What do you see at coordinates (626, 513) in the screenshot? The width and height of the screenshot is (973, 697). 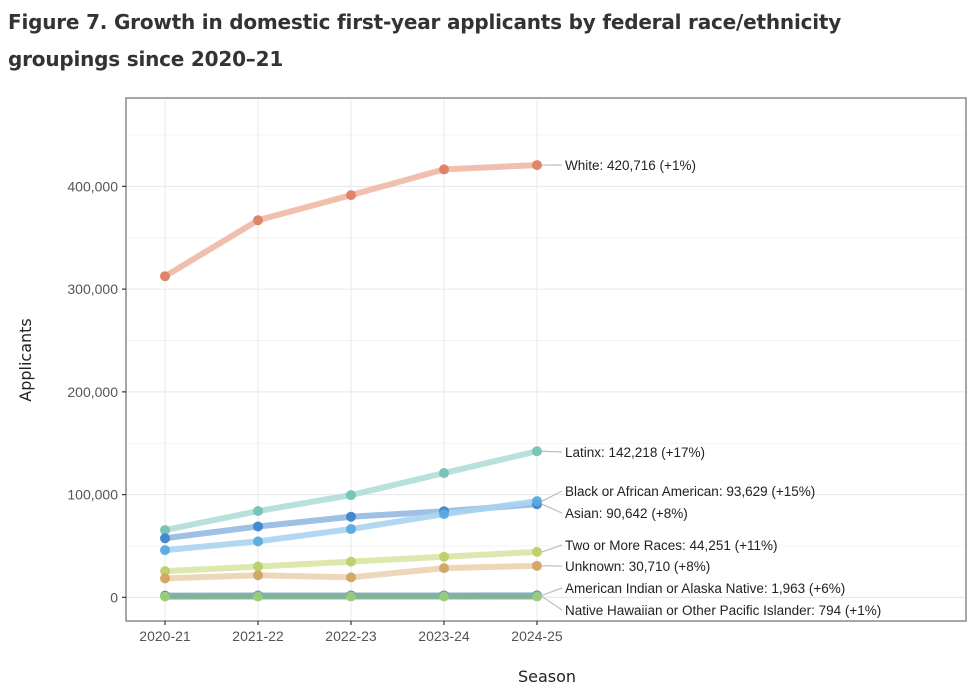 I see `series-label: Asian: 90,642 (+8%)` at bounding box center [626, 513].